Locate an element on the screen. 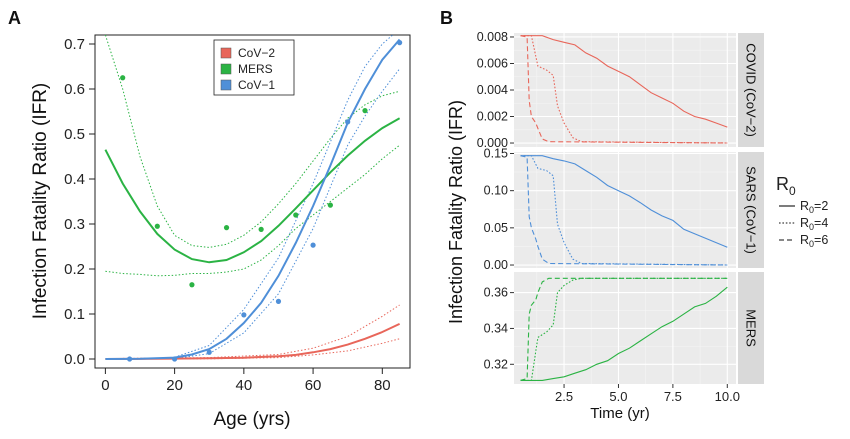  panel-a-xtick-label: 20 is located at coordinates (174, 385).